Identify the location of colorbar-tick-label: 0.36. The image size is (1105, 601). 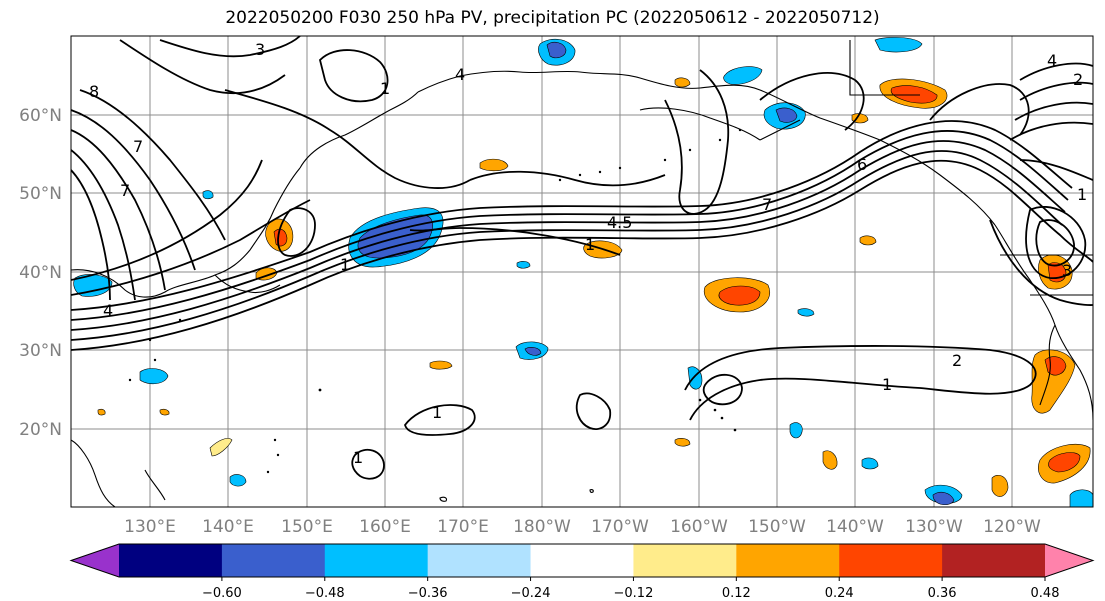
(942, 593).